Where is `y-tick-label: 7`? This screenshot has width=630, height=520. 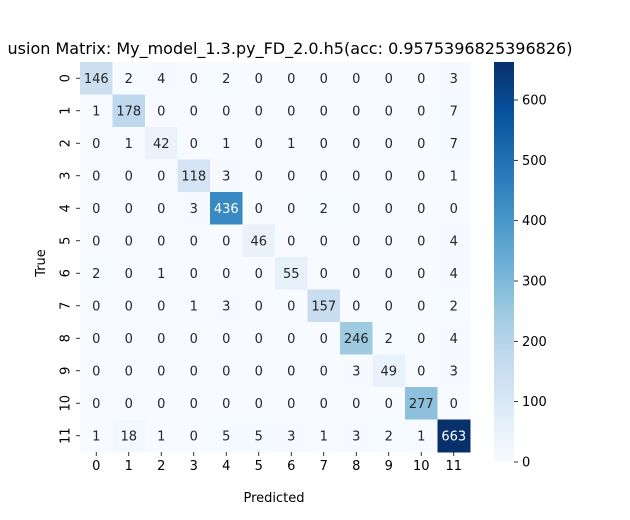
y-tick-label: 7 is located at coordinates (66, 306).